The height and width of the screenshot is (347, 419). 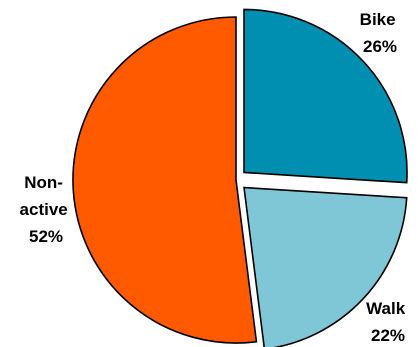 What do you see at coordinates (386, 308) in the screenshot?
I see `slice-label-walk-name: Walk` at bounding box center [386, 308].